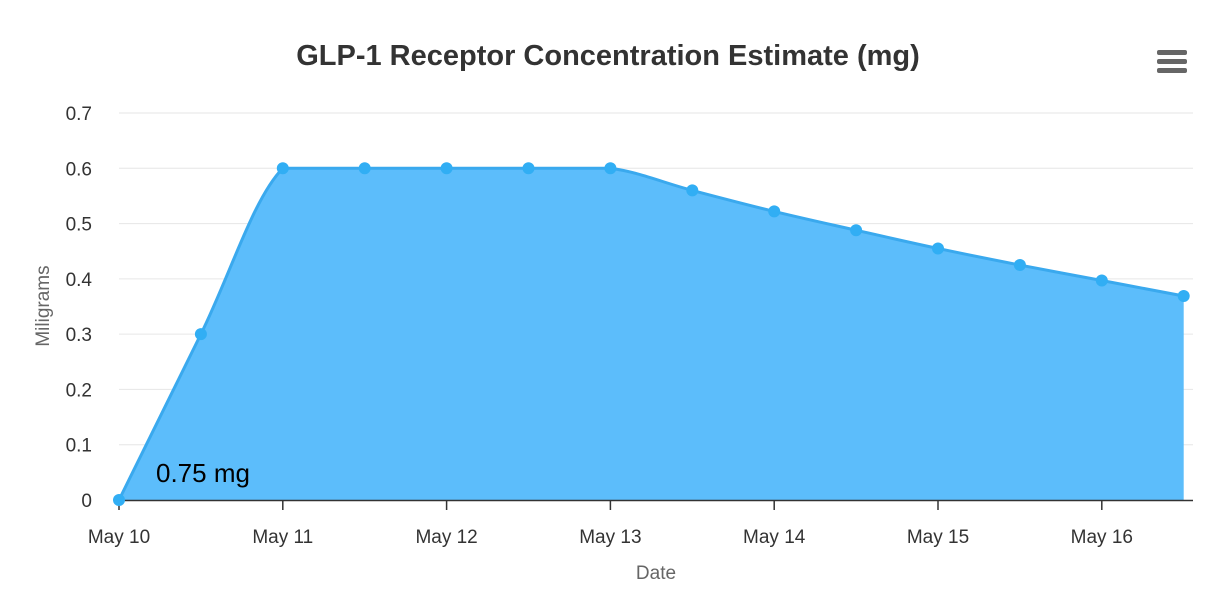 The height and width of the screenshot is (600, 1230). Describe the element at coordinates (610, 537) in the screenshot. I see `x-tick-label: May 13` at that location.